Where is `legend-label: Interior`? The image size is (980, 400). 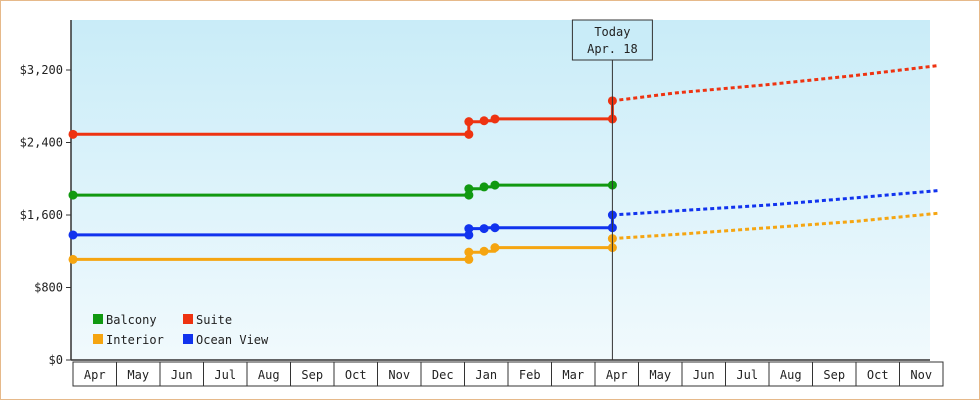 legend-label: Interior is located at coordinates (135, 340).